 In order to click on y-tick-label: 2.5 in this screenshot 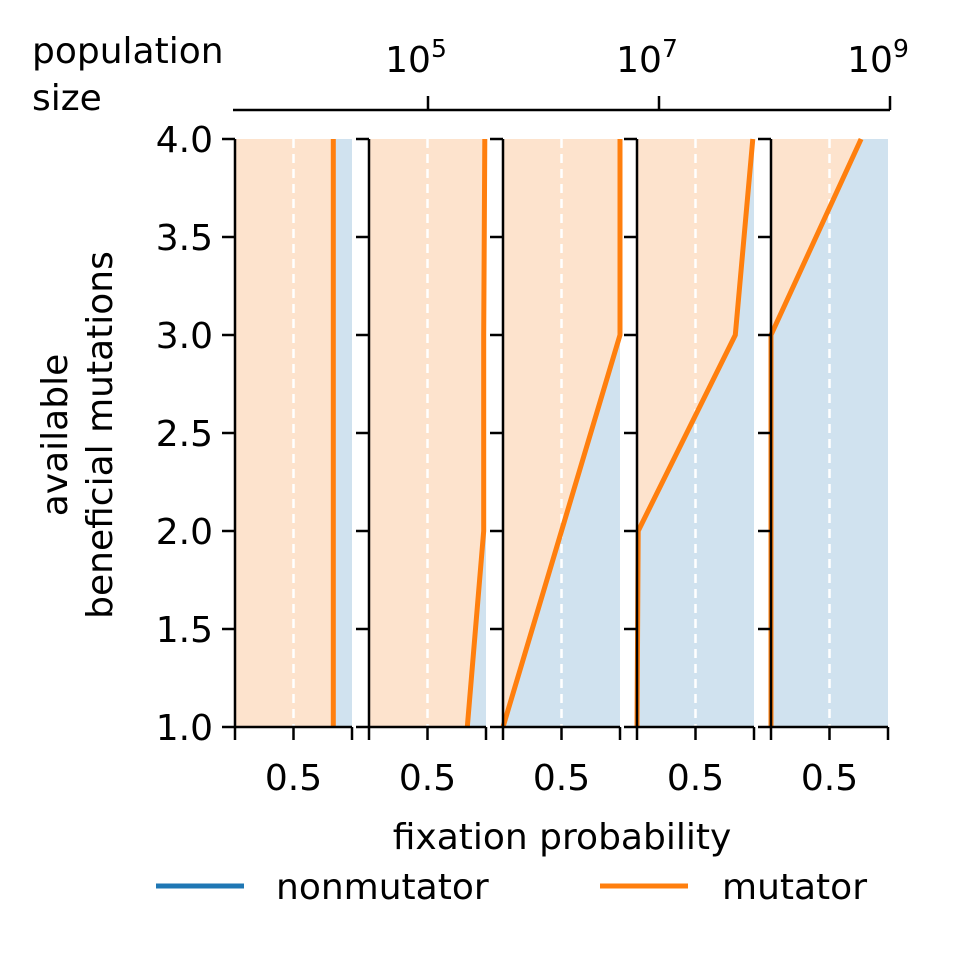, I will do `click(184, 434)`.